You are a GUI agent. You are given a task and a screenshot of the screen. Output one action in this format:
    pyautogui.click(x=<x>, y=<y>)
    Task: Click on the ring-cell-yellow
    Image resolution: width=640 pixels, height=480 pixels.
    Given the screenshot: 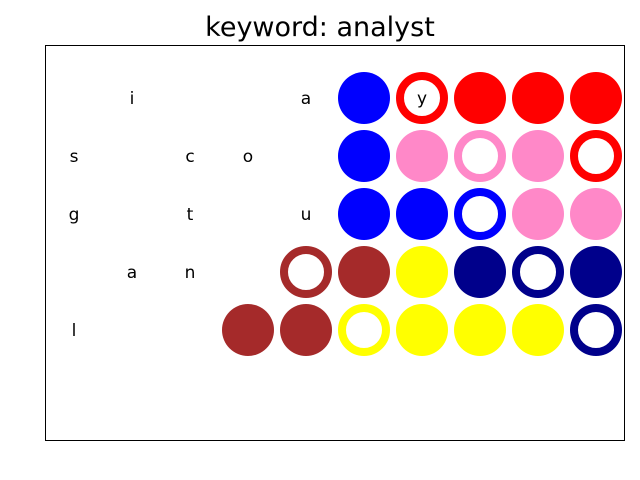 What is the action you would take?
    pyautogui.click(x=364, y=330)
    